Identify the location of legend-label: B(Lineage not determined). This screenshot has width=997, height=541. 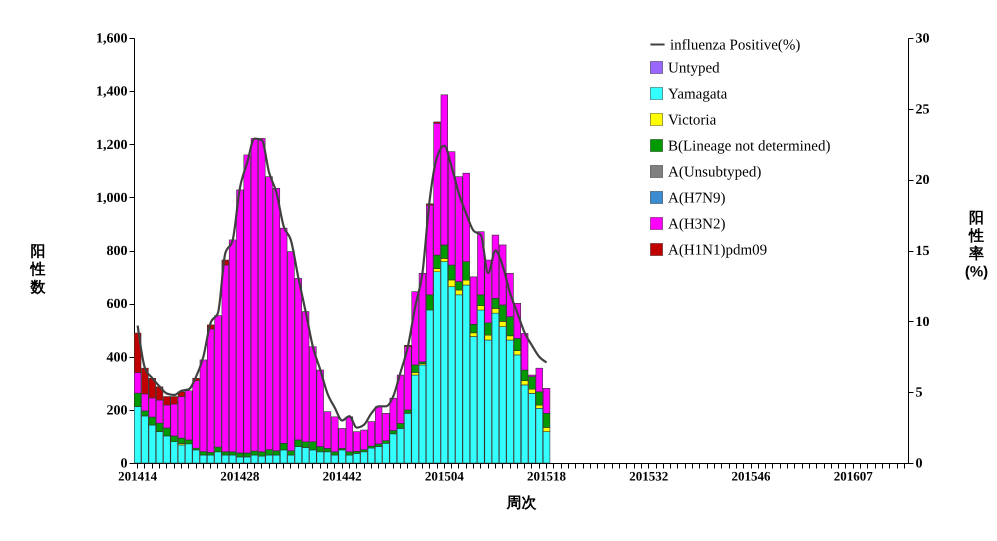
(749, 146).